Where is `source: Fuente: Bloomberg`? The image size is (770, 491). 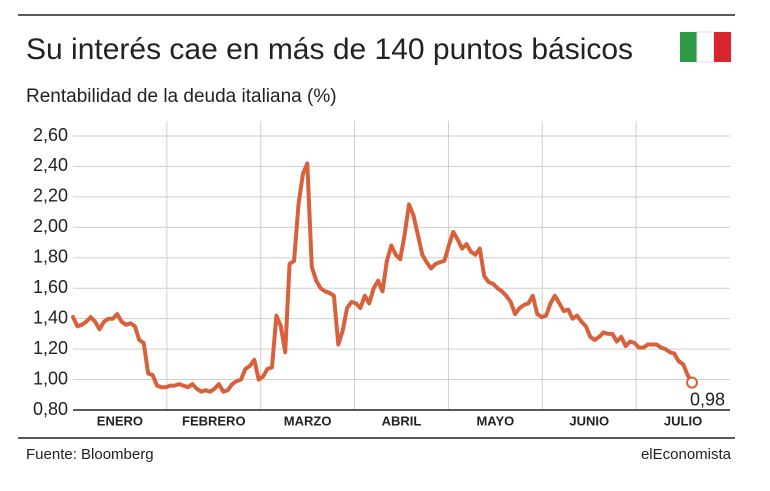 source: Fuente: Bloomberg is located at coordinates (90, 454).